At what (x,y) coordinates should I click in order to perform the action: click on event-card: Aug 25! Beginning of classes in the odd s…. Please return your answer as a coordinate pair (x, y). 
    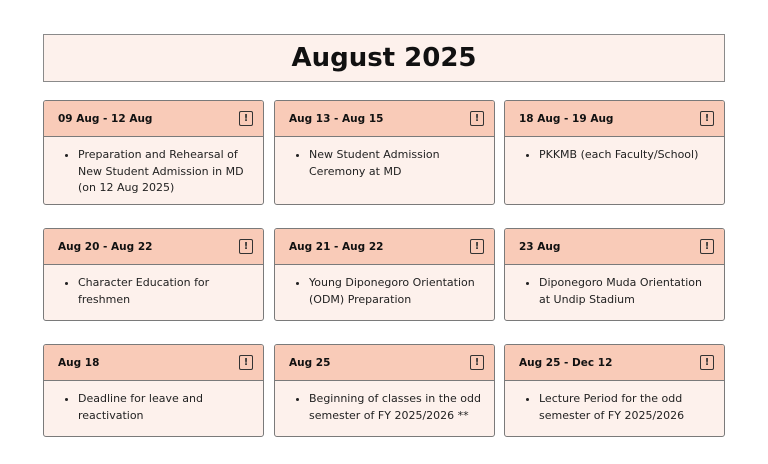
    Looking at the image, I should click on (384, 390).